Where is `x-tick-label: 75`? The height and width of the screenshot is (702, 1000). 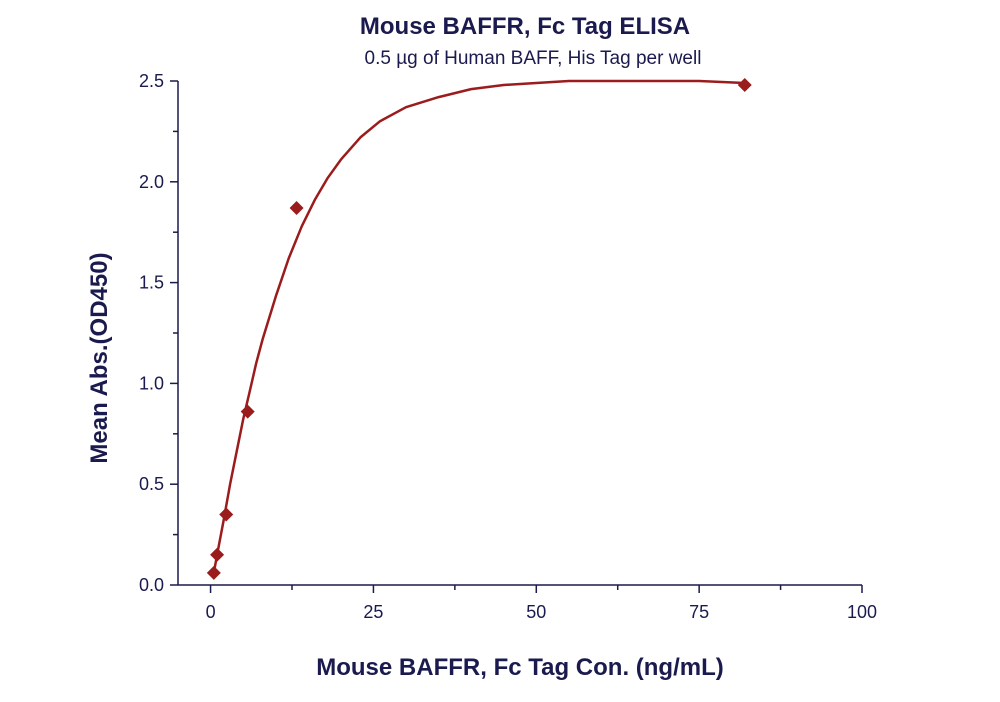
x-tick-label: 75 is located at coordinates (699, 612).